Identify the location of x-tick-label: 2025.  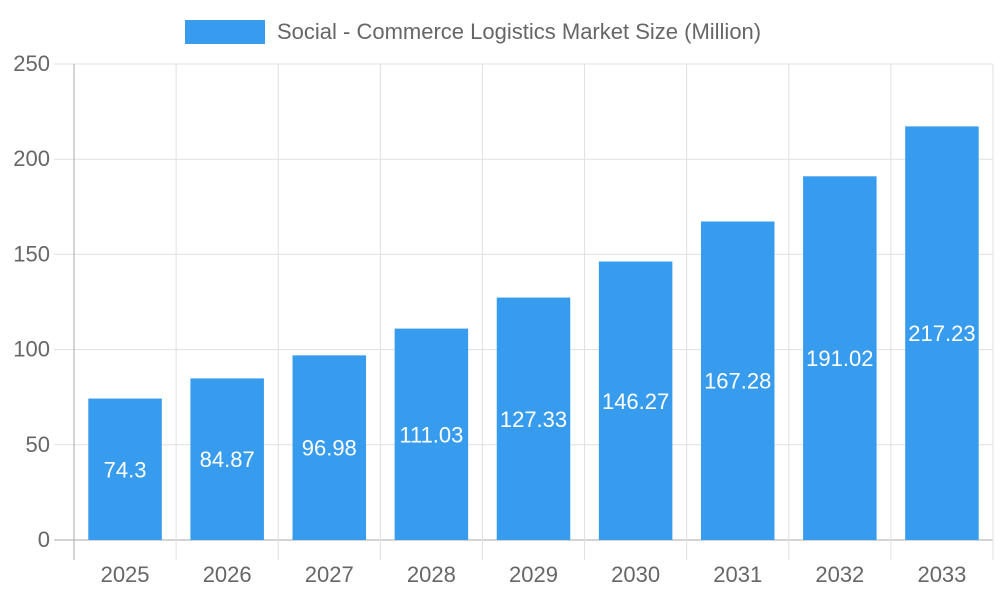
(125, 574).